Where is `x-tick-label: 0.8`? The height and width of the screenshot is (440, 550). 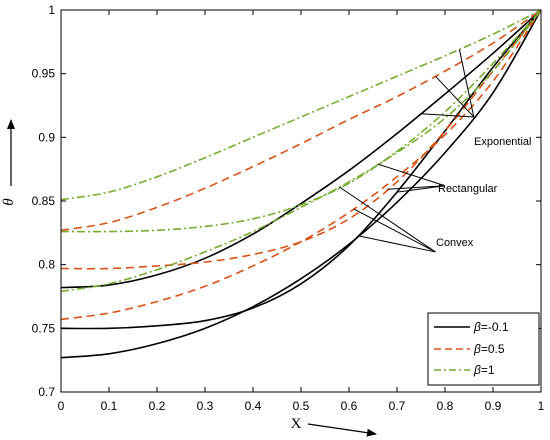 x-tick-label: 0.8 is located at coordinates (445, 406).